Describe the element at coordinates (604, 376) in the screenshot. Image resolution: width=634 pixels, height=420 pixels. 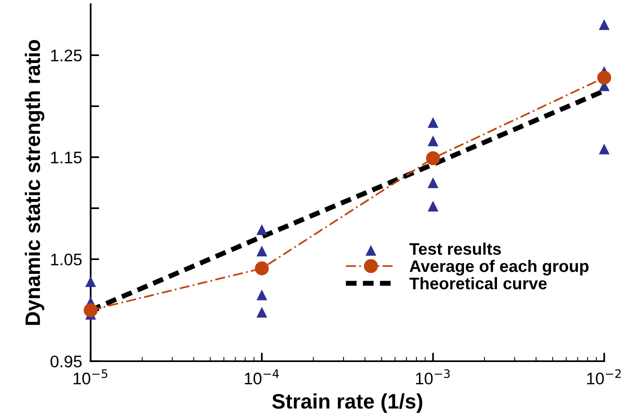
I see `x-tick-label: 10$^{−2}$` at that location.